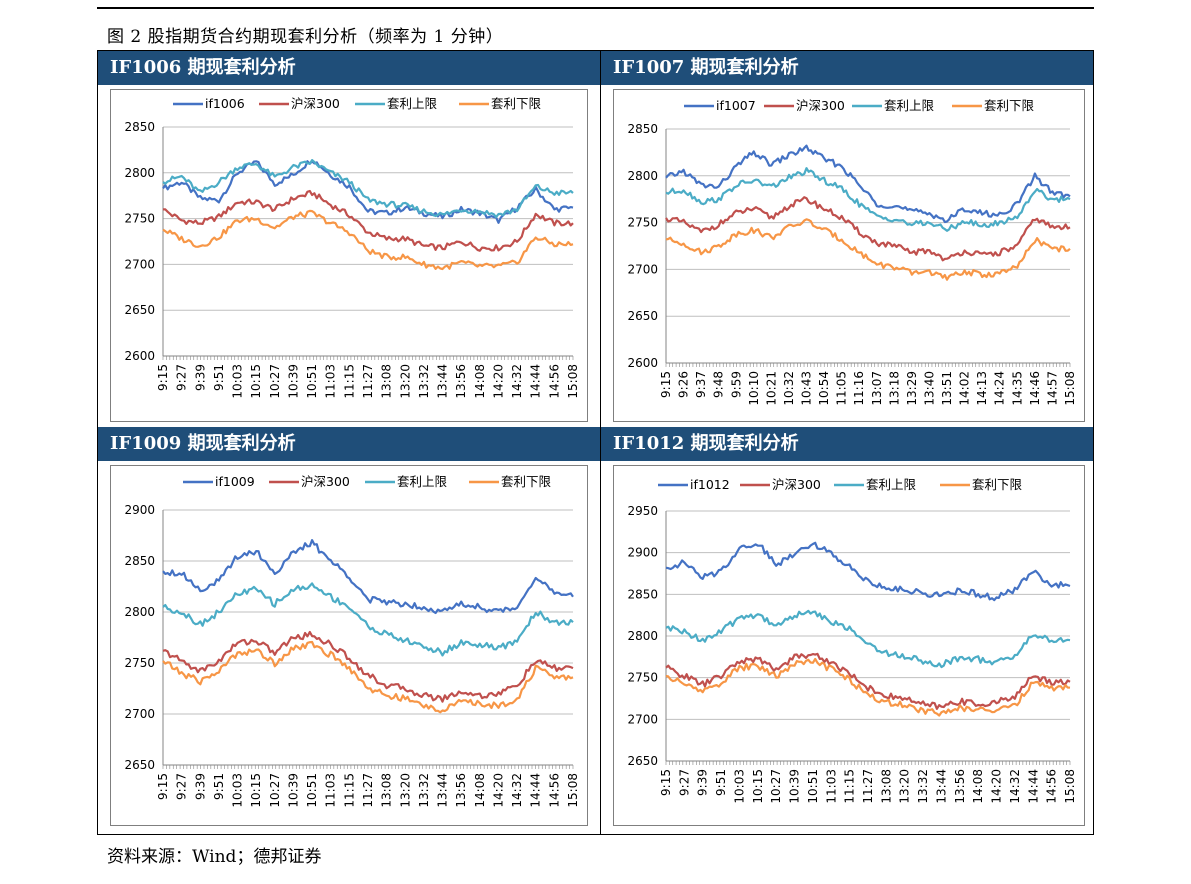 This screenshot has height=884, width=1191. What do you see at coordinates (941, 786) in the screenshot?
I see `x-tick-label: 13:44` at bounding box center [941, 786].